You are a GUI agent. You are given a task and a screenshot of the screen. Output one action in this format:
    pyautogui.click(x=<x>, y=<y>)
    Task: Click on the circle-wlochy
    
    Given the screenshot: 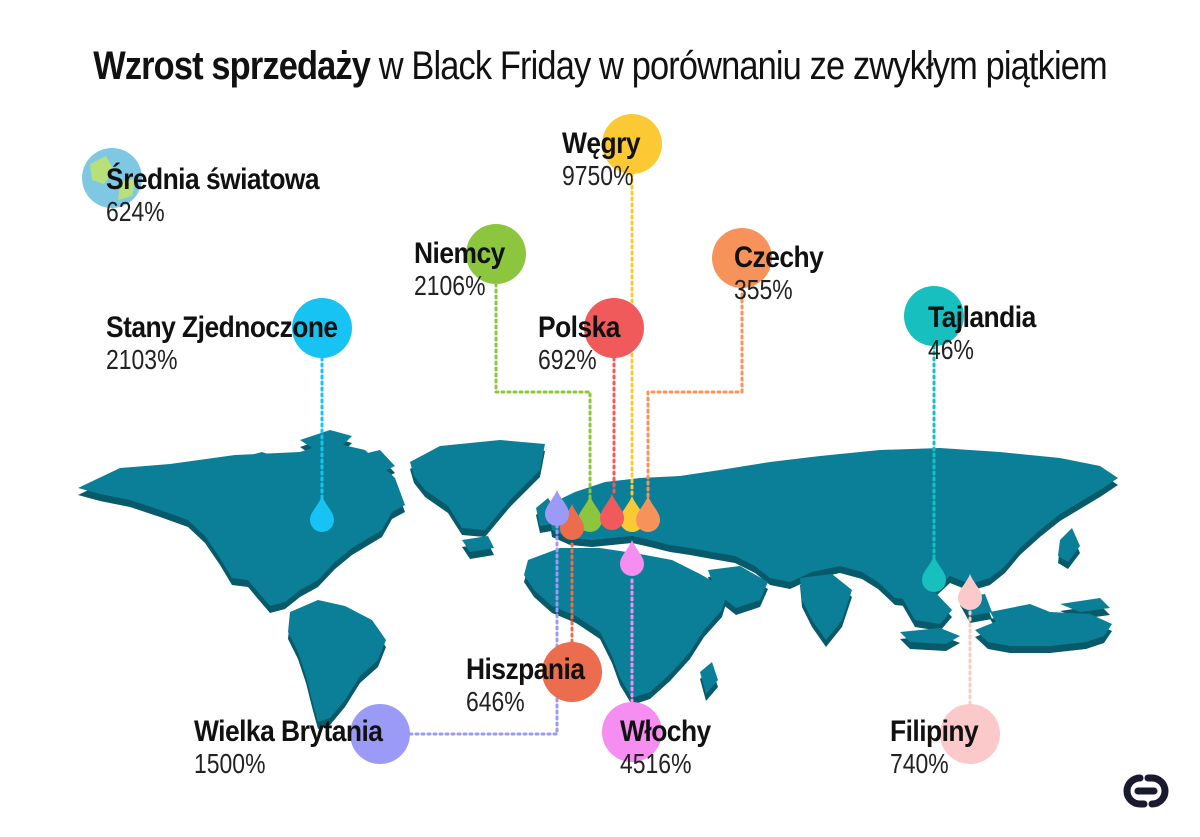 What is the action you would take?
    pyautogui.click(x=632, y=732)
    